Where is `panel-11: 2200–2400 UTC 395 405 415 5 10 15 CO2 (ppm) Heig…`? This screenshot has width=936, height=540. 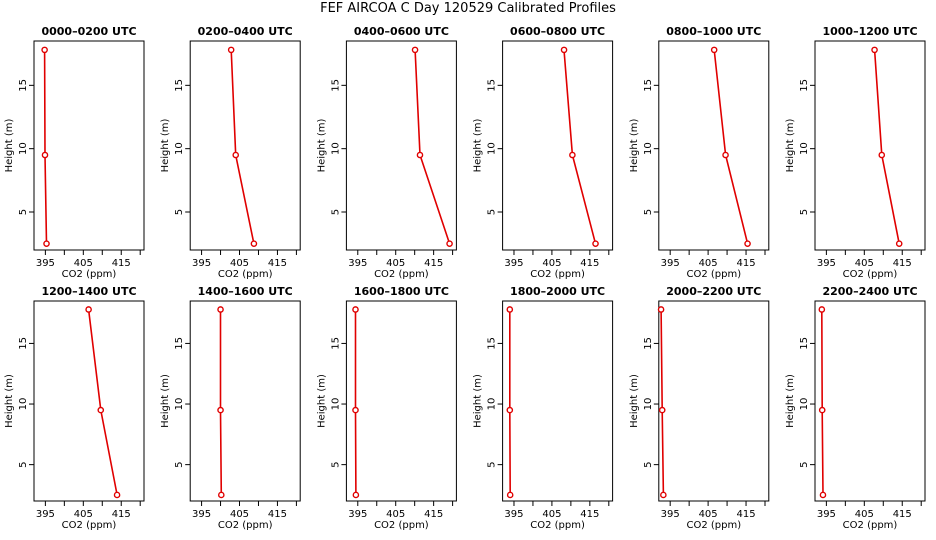
panel-11: 2200–2400 UTC 395 405 415 5 10 15 CO2 (ppm) Heig… is located at coordinates (855, 408).